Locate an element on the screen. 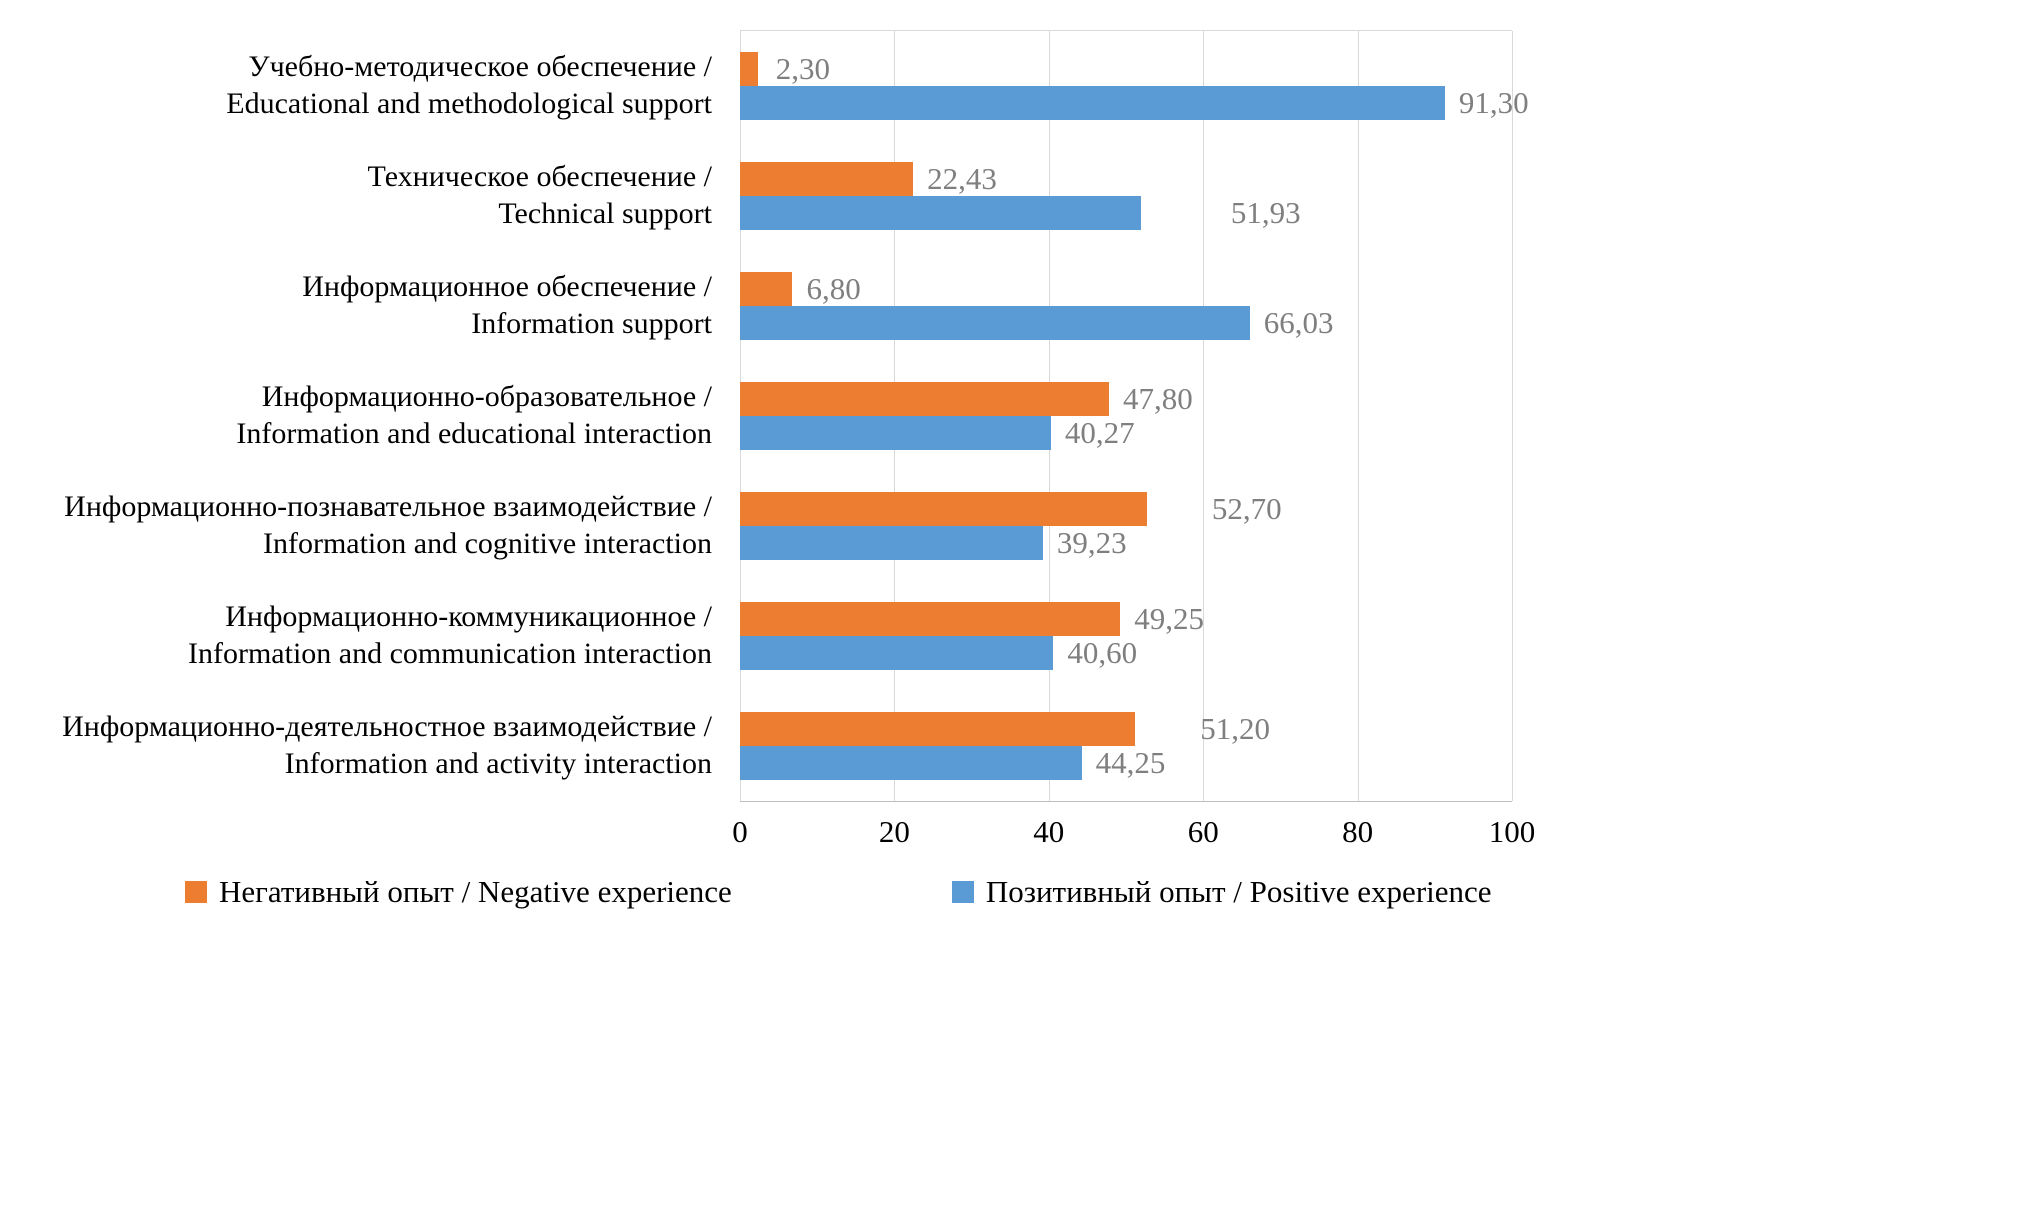  data-label: 22,43 is located at coordinates (962, 178).